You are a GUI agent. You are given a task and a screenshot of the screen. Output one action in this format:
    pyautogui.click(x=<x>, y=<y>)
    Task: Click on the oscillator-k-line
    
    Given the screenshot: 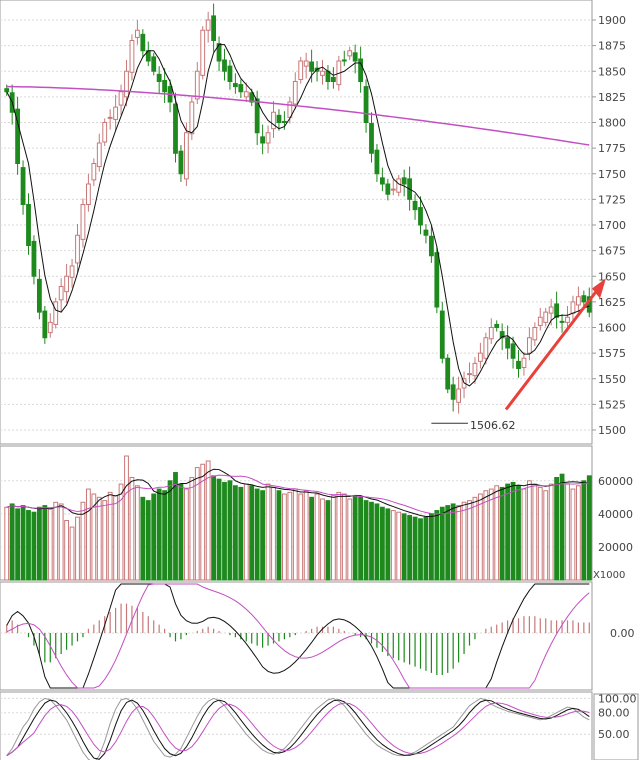 What is the action you would take?
    pyautogui.click(x=298, y=728)
    